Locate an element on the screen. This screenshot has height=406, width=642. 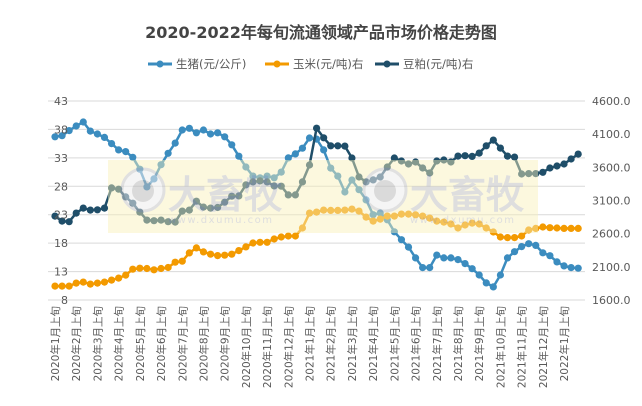
x-tick-label: 2020年6月上旬 is located at coordinates (161, 343).